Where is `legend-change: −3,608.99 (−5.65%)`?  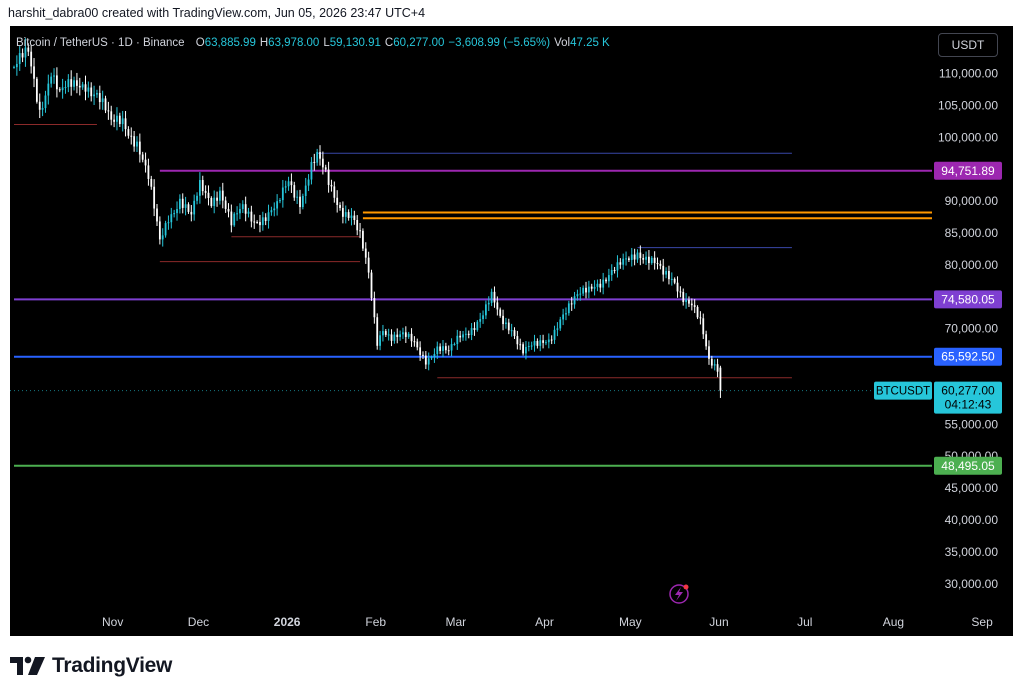 legend-change: −3,608.99 (−5.65%) is located at coordinates (499, 43).